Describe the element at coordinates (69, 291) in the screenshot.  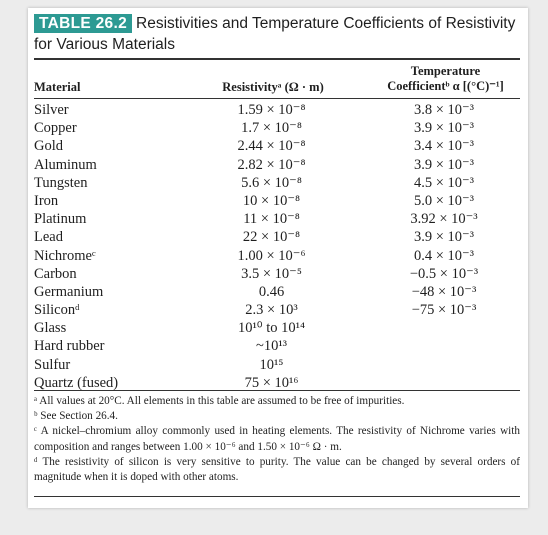
I see `material-cell: Germanium` at that location.